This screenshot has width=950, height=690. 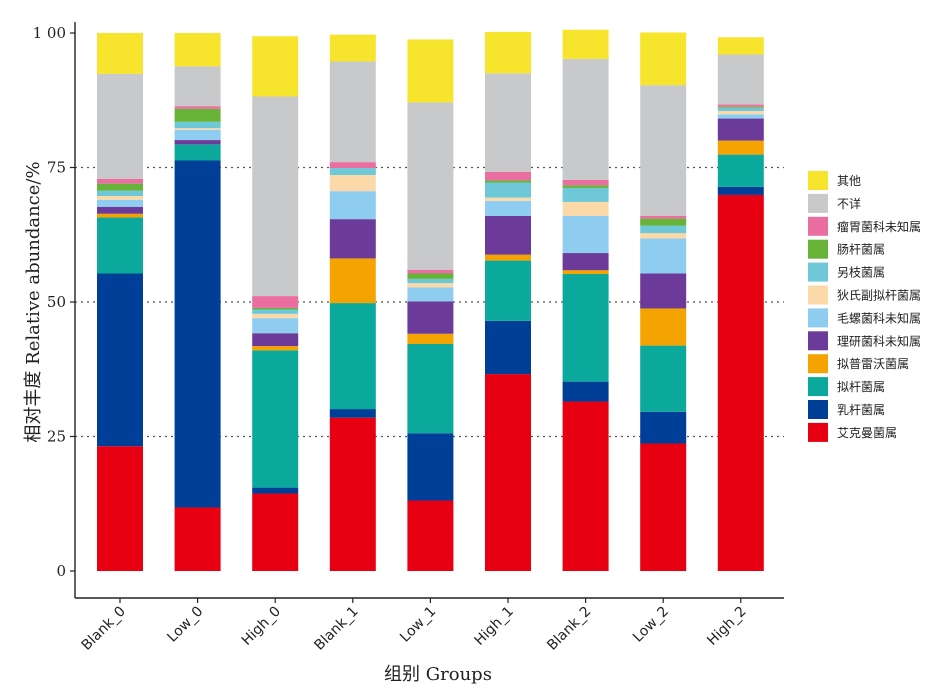 What do you see at coordinates (185, 625) in the screenshot?
I see `x-tick-label: Low_0` at bounding box center [185, 625].